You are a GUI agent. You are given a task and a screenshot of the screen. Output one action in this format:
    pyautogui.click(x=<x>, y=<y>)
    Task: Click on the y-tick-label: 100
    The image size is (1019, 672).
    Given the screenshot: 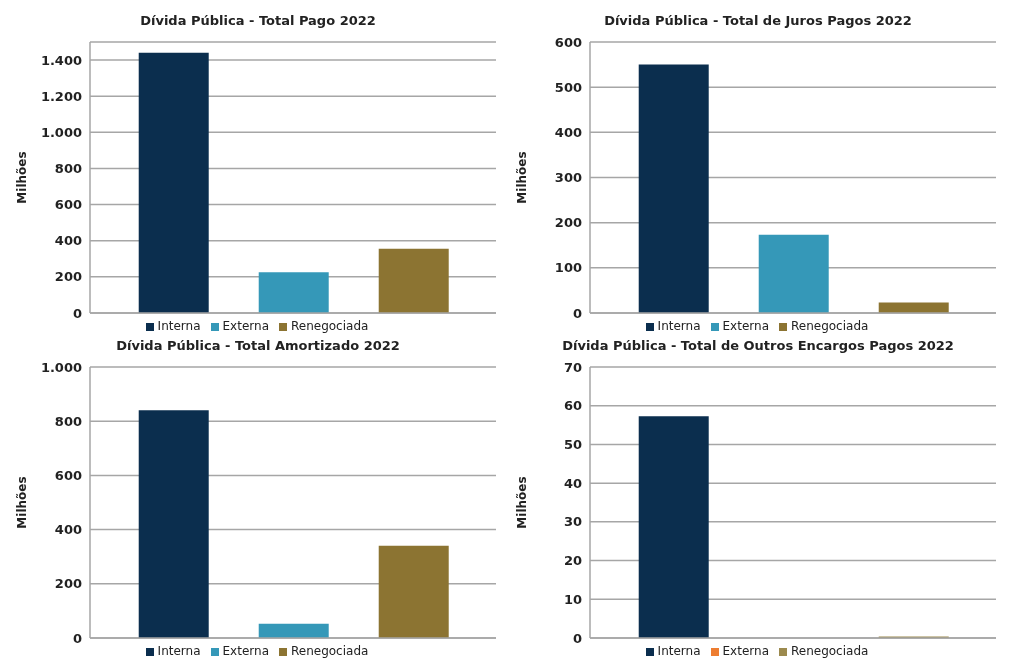 What is the action you would take?
    pyautogui.click(x=568, y=268)
    